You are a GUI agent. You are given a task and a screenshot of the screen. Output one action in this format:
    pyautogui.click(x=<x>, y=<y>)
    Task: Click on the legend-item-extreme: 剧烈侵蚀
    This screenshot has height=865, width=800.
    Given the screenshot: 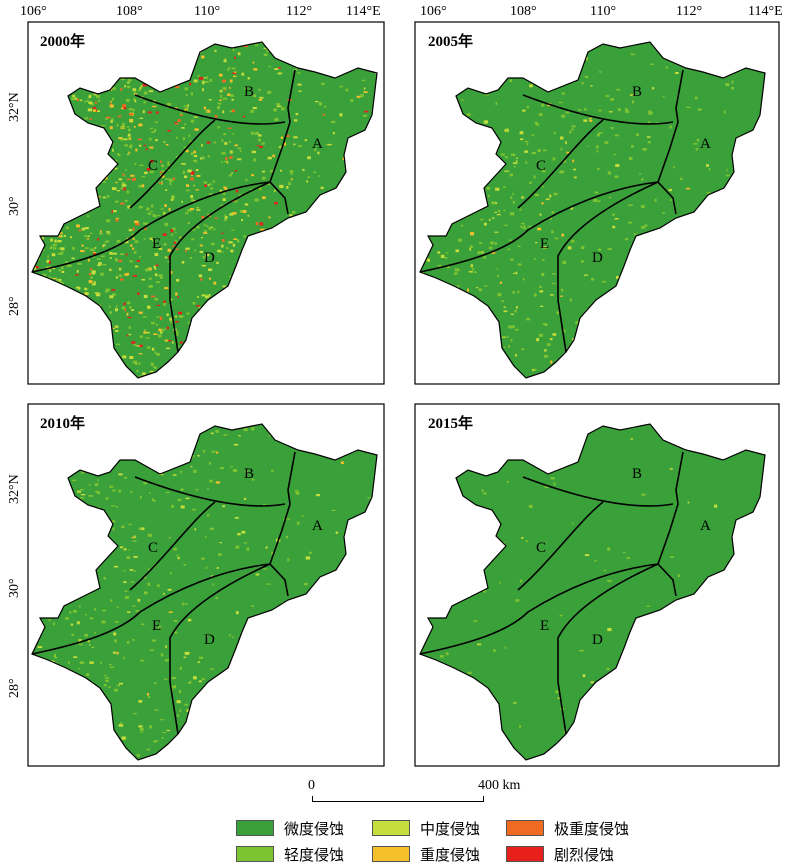 What is the action you would take?
    pyautogui.click(x=560, y=854)
    